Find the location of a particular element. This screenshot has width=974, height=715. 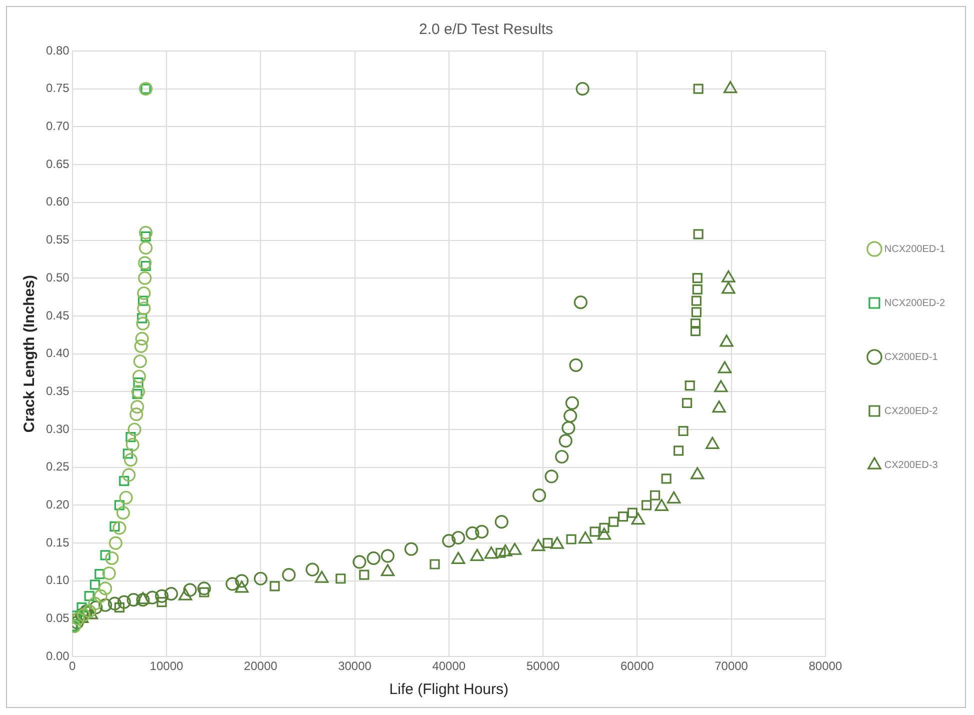

y-tick-label: 0.30 is located at coordinates (58, 429).